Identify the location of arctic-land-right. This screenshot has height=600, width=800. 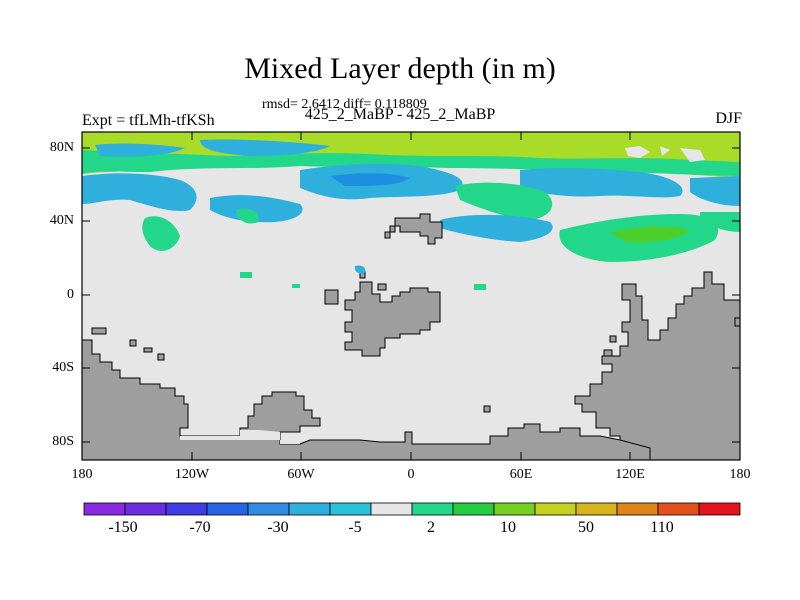
(665, 154).